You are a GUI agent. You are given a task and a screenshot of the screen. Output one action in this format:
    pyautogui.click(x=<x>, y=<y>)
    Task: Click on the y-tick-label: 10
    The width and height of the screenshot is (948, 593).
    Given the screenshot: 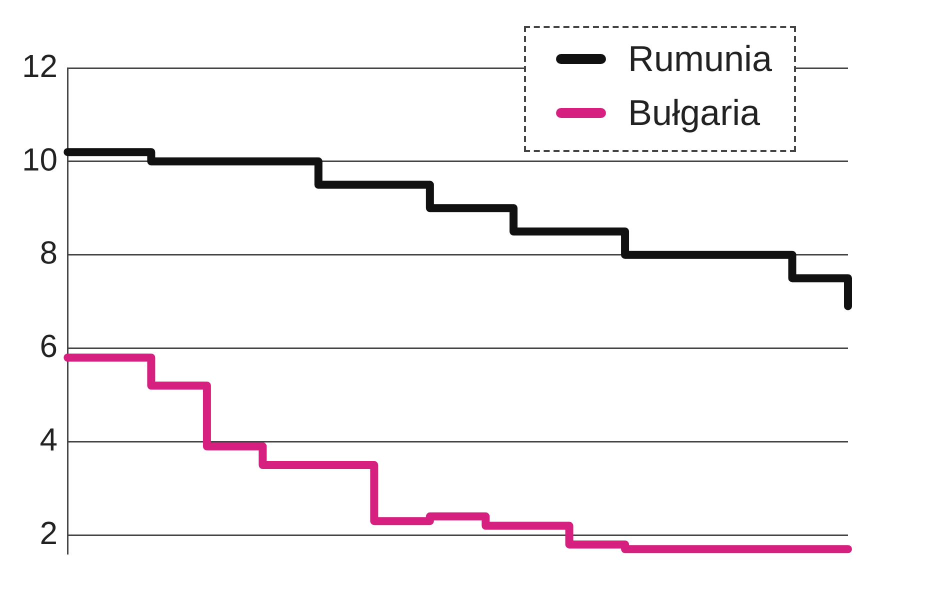 What is the action you would take?
    pyautogui.click(x=40, y=159)
    